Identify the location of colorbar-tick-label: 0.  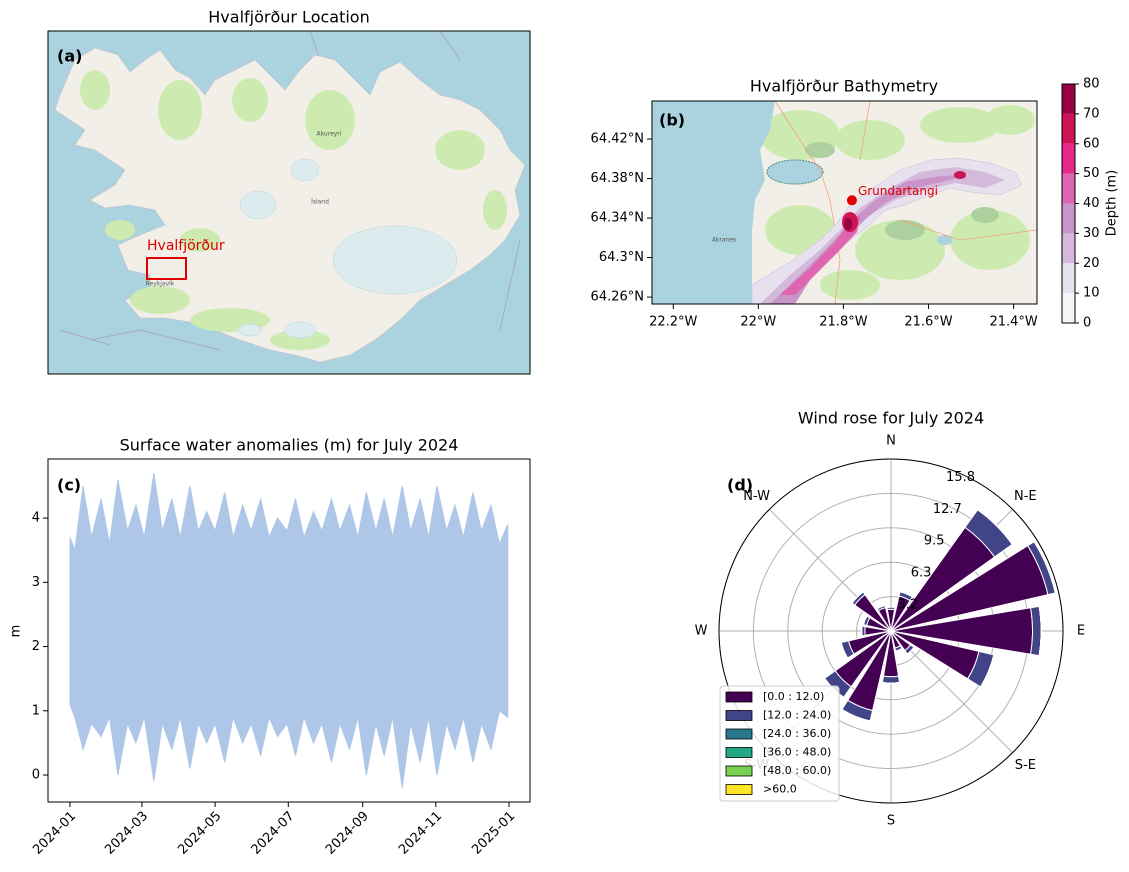
(1087, 323).